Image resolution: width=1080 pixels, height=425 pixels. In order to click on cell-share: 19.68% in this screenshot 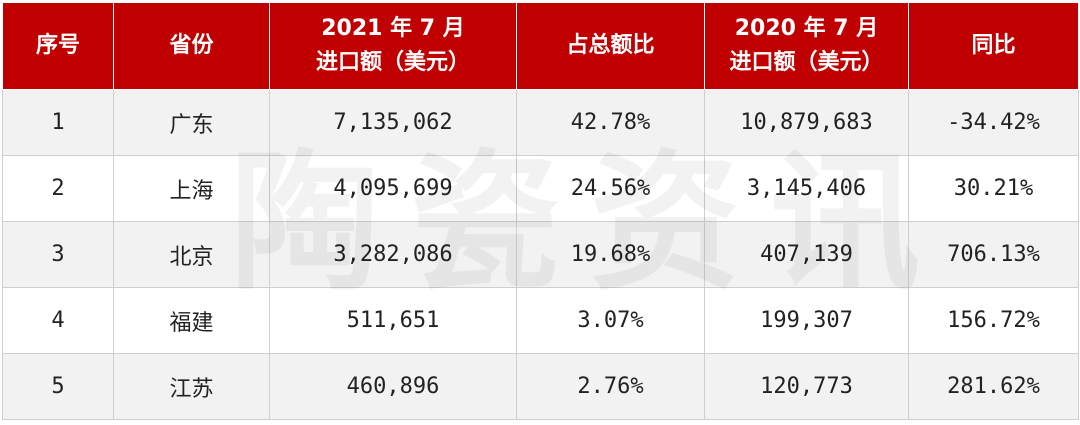, I will do `click(610, 254)`.